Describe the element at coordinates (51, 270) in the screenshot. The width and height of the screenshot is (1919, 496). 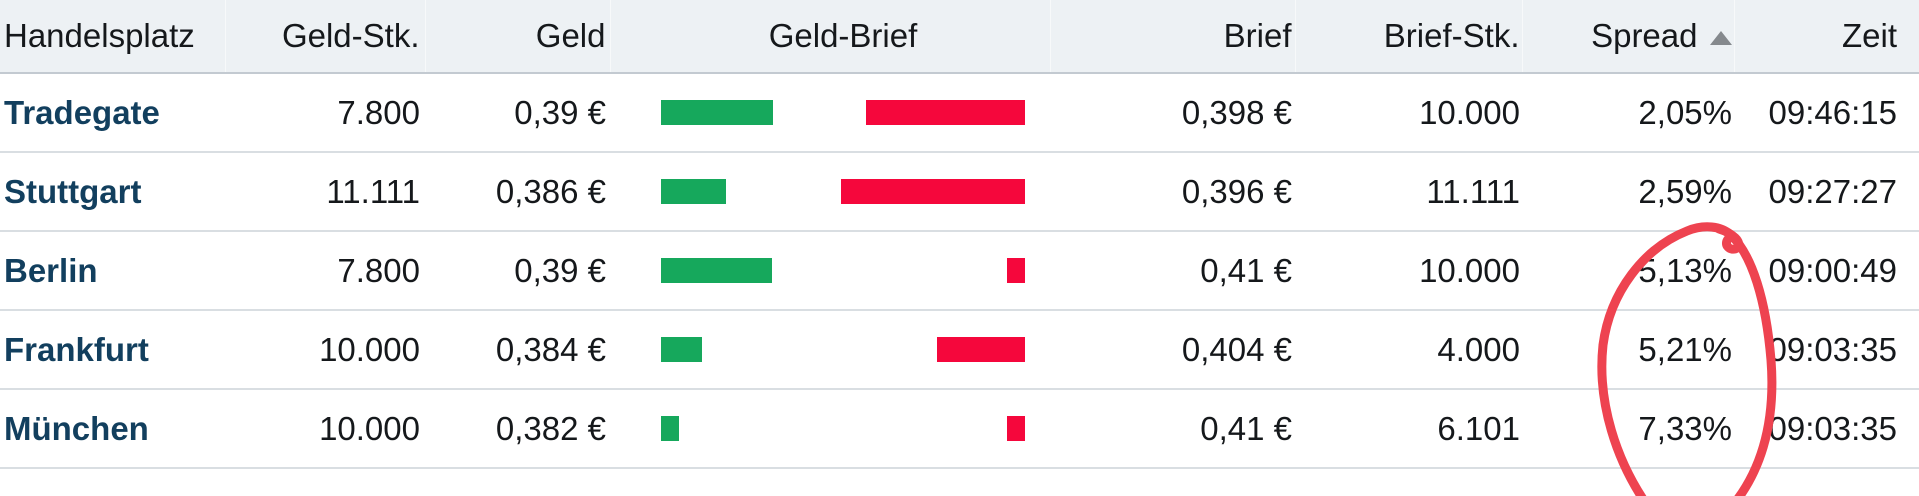
I see `venue-link-berlin: Berlin` at that location.